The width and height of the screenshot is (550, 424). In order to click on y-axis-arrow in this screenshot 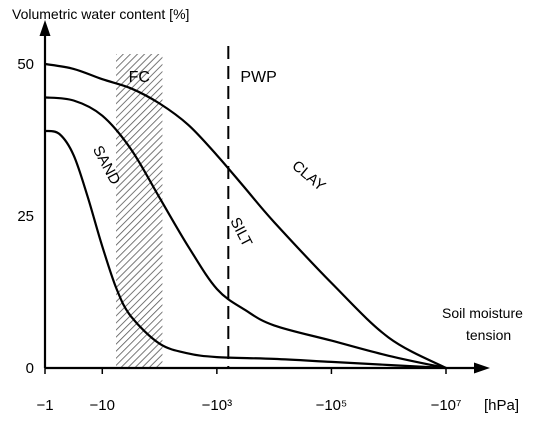, I will do `click(45, 28)`.